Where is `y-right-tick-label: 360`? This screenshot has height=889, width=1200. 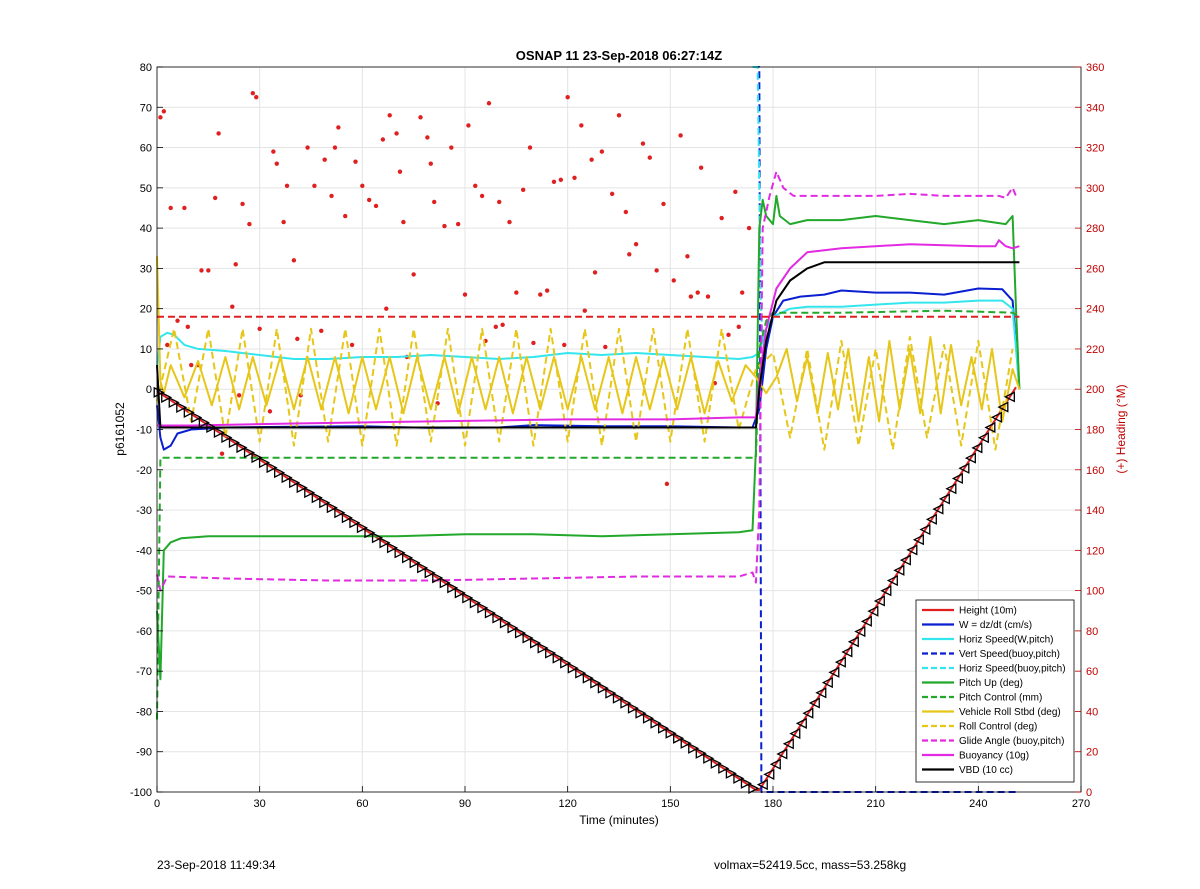 y-right-tick-label: 360 is located at coordinates (1095, 68).